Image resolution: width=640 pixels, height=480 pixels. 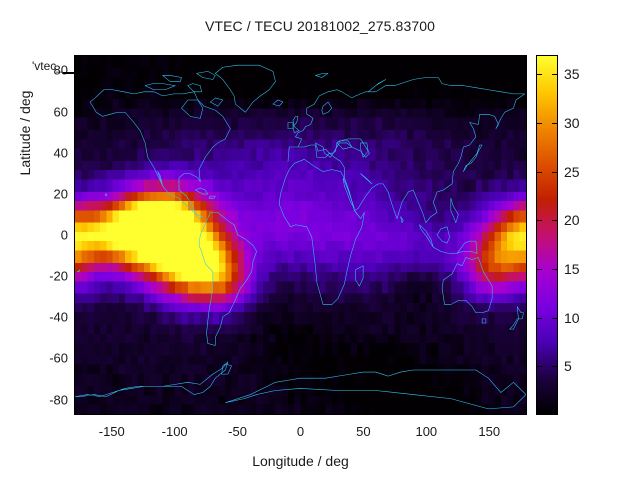 What do you see at coordinates (58, 276) in the screenshot?
I see `y-tick-label: -20` at bounding box center [58, 276].